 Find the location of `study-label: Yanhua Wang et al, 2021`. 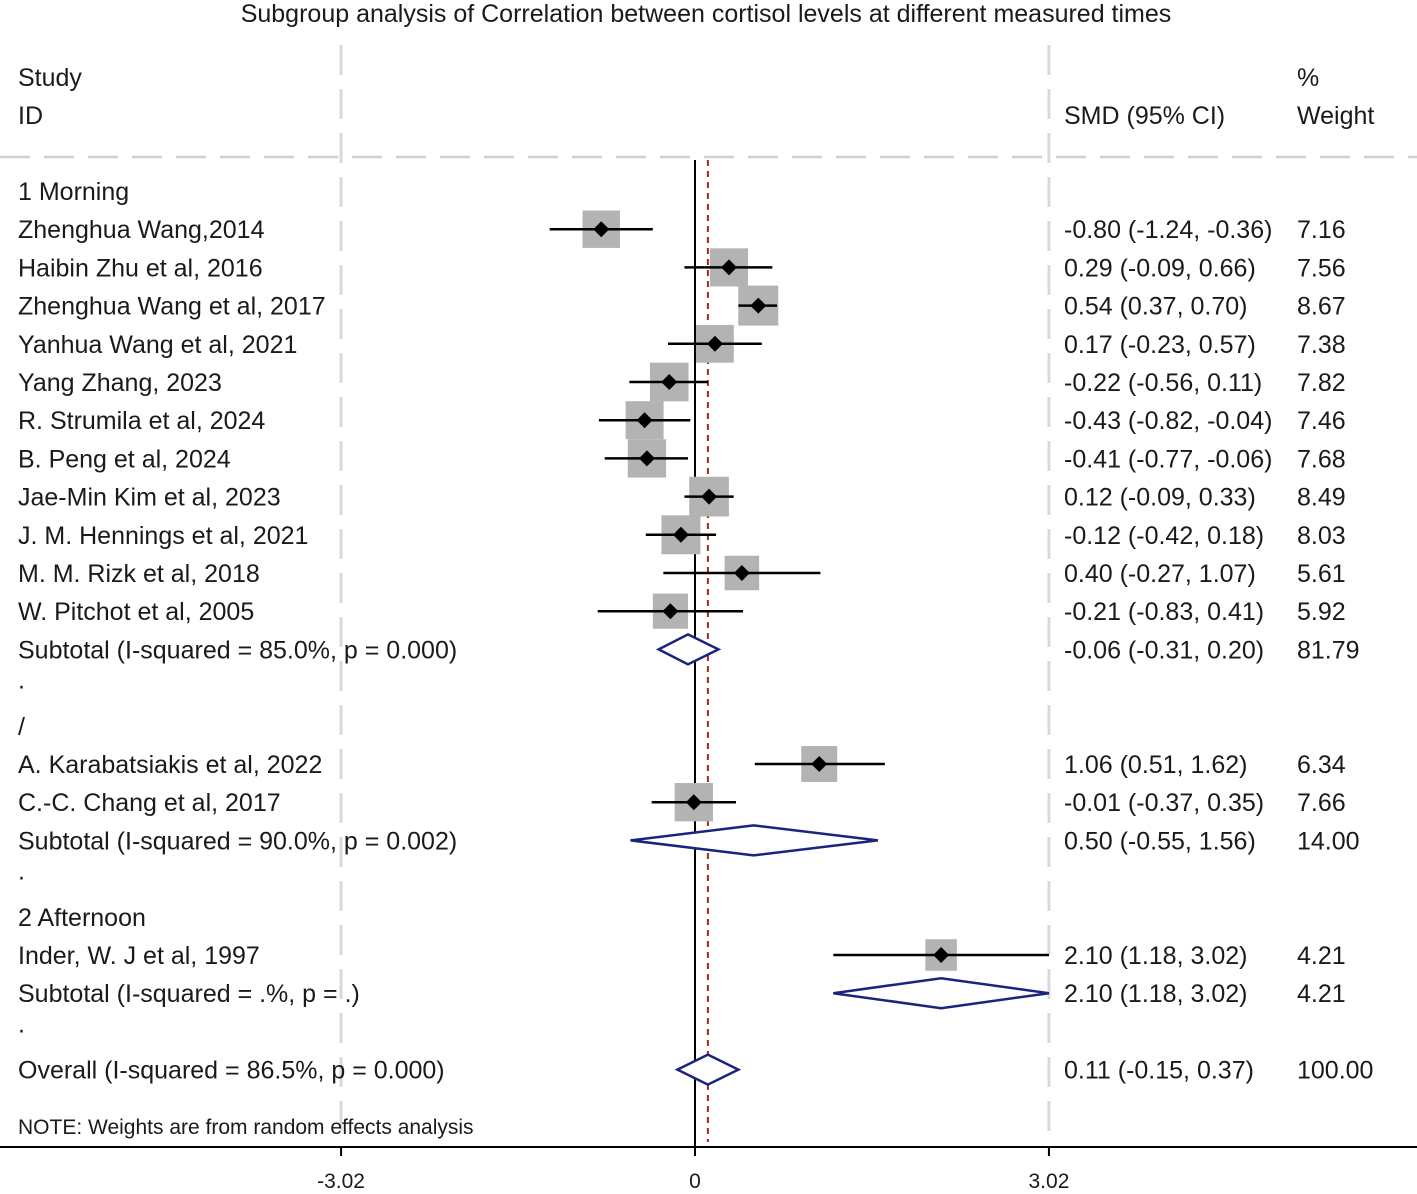

study-label: Yanhua Wang et al, 2021 is located at coordinates (157, 345).